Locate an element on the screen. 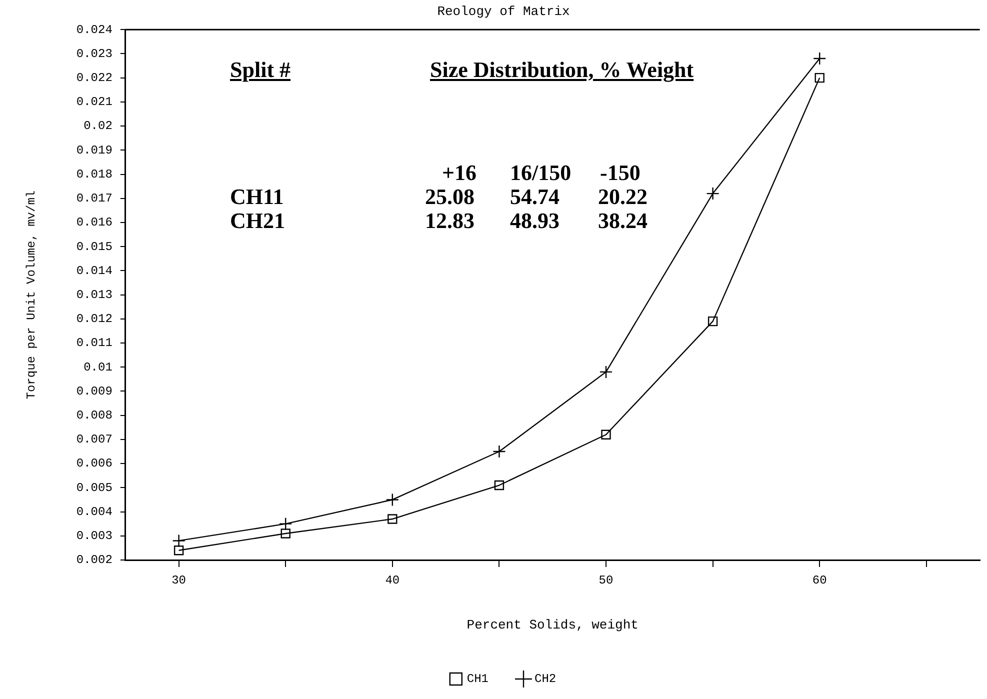 This screenshot has height=699, width=987. y-tick-label: 0.024 is located at coordinates (94, 29).